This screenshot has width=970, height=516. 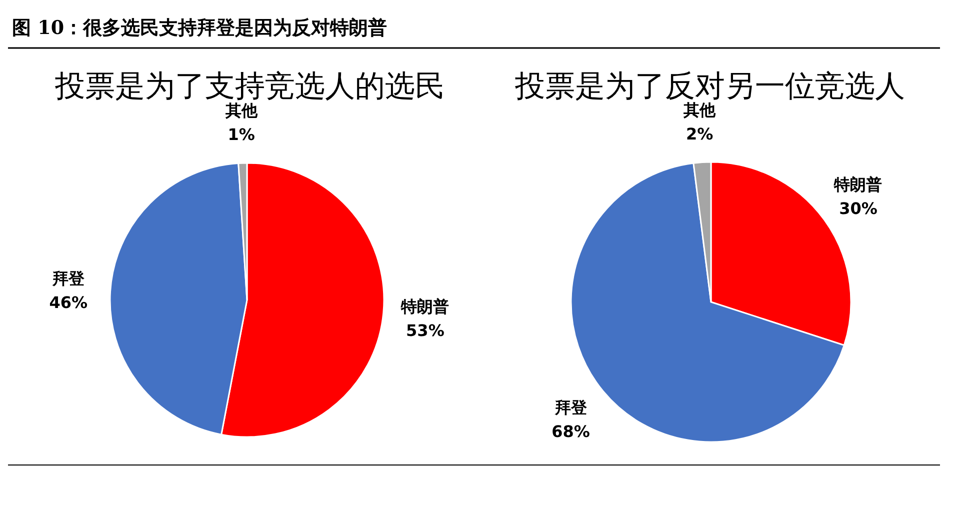 I want to click on data-label: 46%, so click(x=68, y=302).